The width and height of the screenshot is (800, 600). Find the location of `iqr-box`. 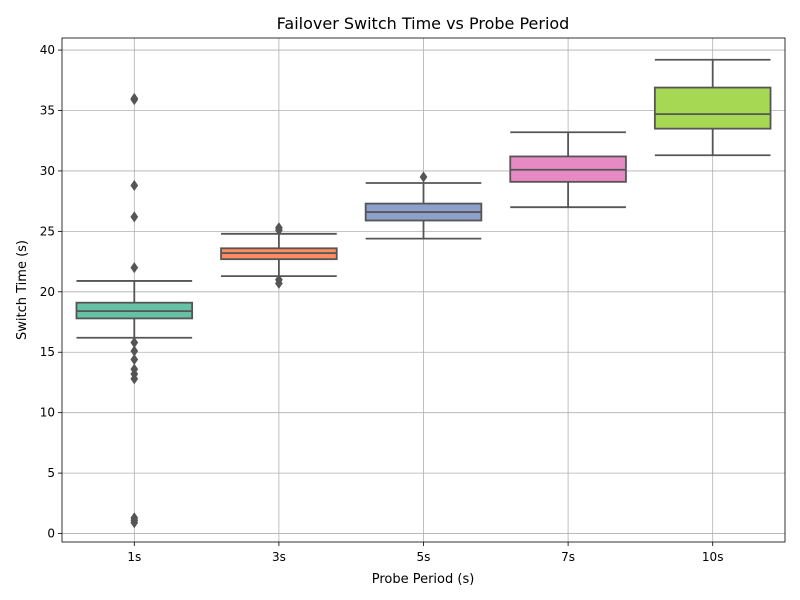

iqr-box is located at coordinates (712, 108).